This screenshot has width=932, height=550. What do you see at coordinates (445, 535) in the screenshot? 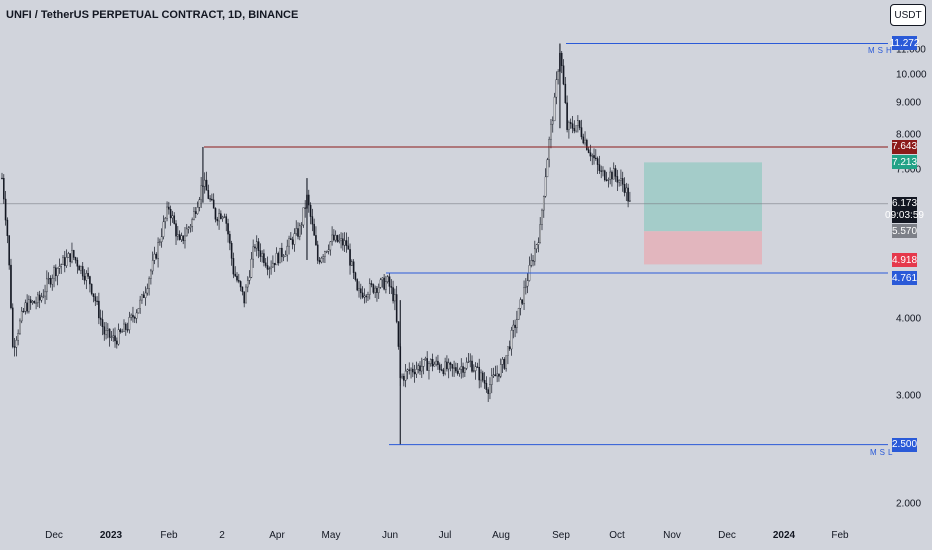
I see `time-tick: Jul` at bounding box center [445, 535].